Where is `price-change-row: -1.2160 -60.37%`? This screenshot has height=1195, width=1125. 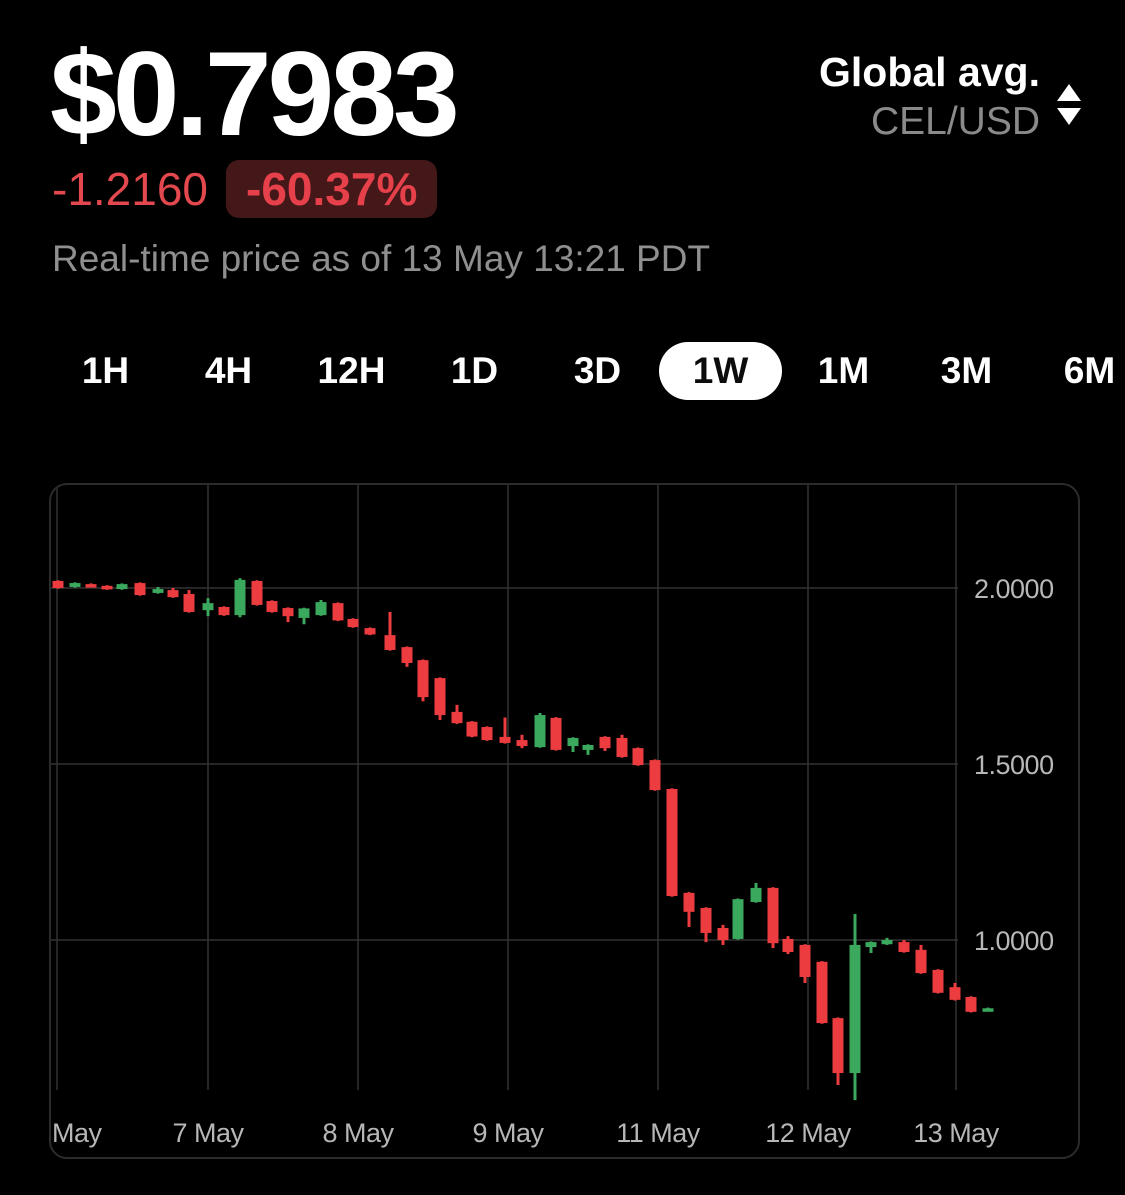 price-change-row: -1.2160 -60.37% is located at coordinates (245, 189).